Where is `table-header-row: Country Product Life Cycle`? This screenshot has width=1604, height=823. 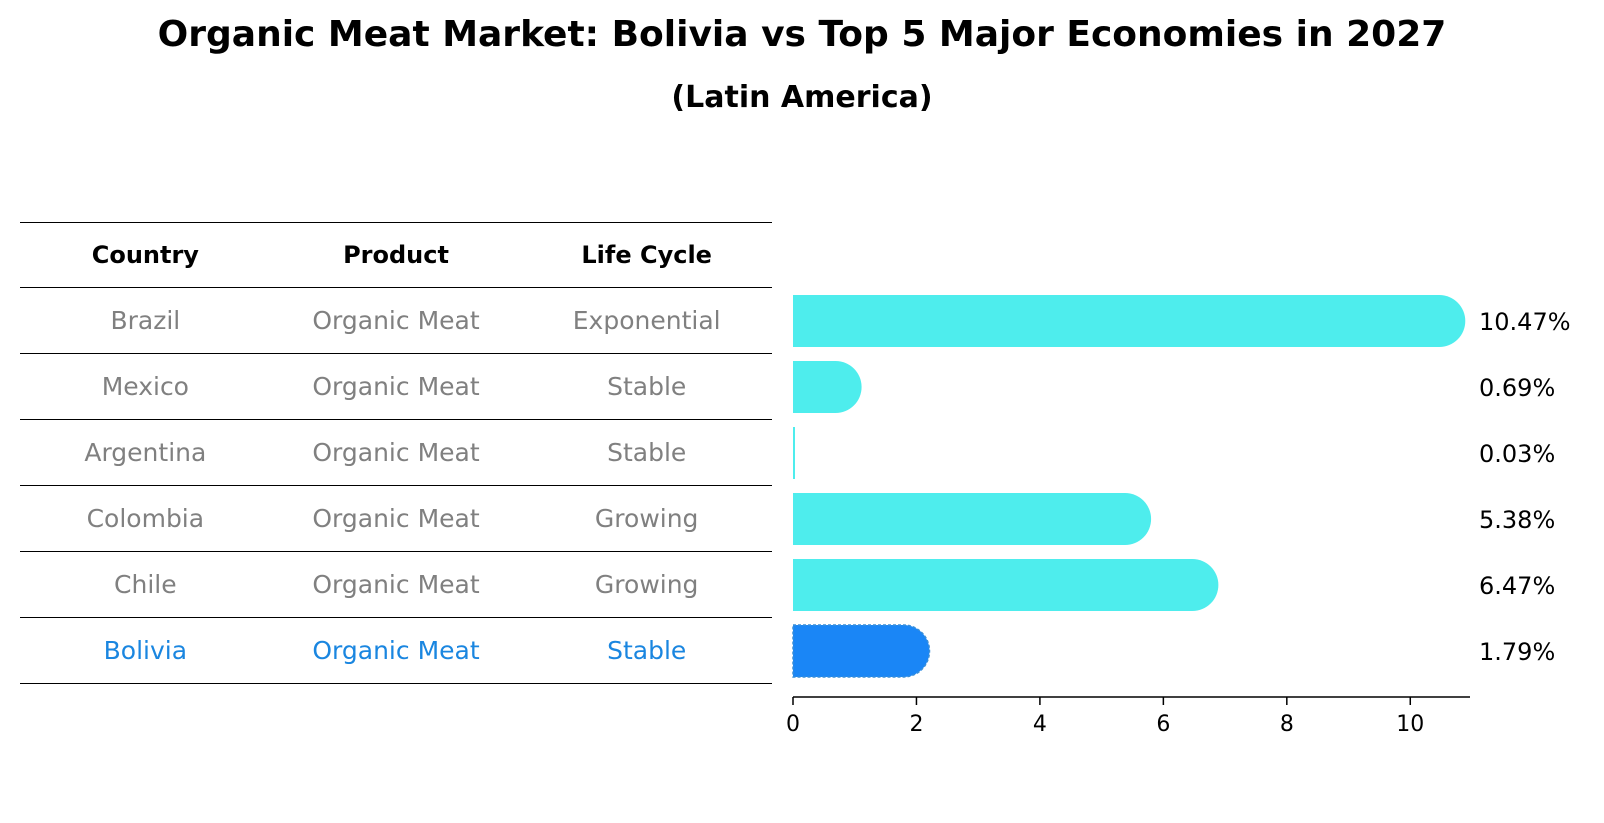
table-header-row: Country Product Life Cycle is located at coordinates (396, 255).